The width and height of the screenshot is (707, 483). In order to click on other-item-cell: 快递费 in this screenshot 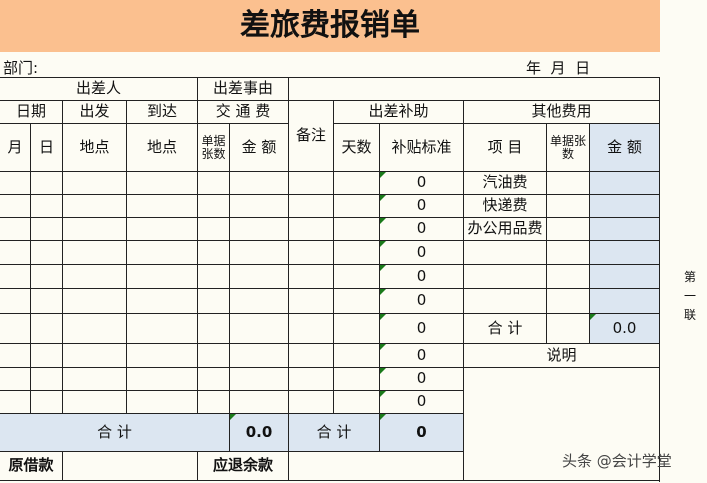, I will do `click(505, 206)`.